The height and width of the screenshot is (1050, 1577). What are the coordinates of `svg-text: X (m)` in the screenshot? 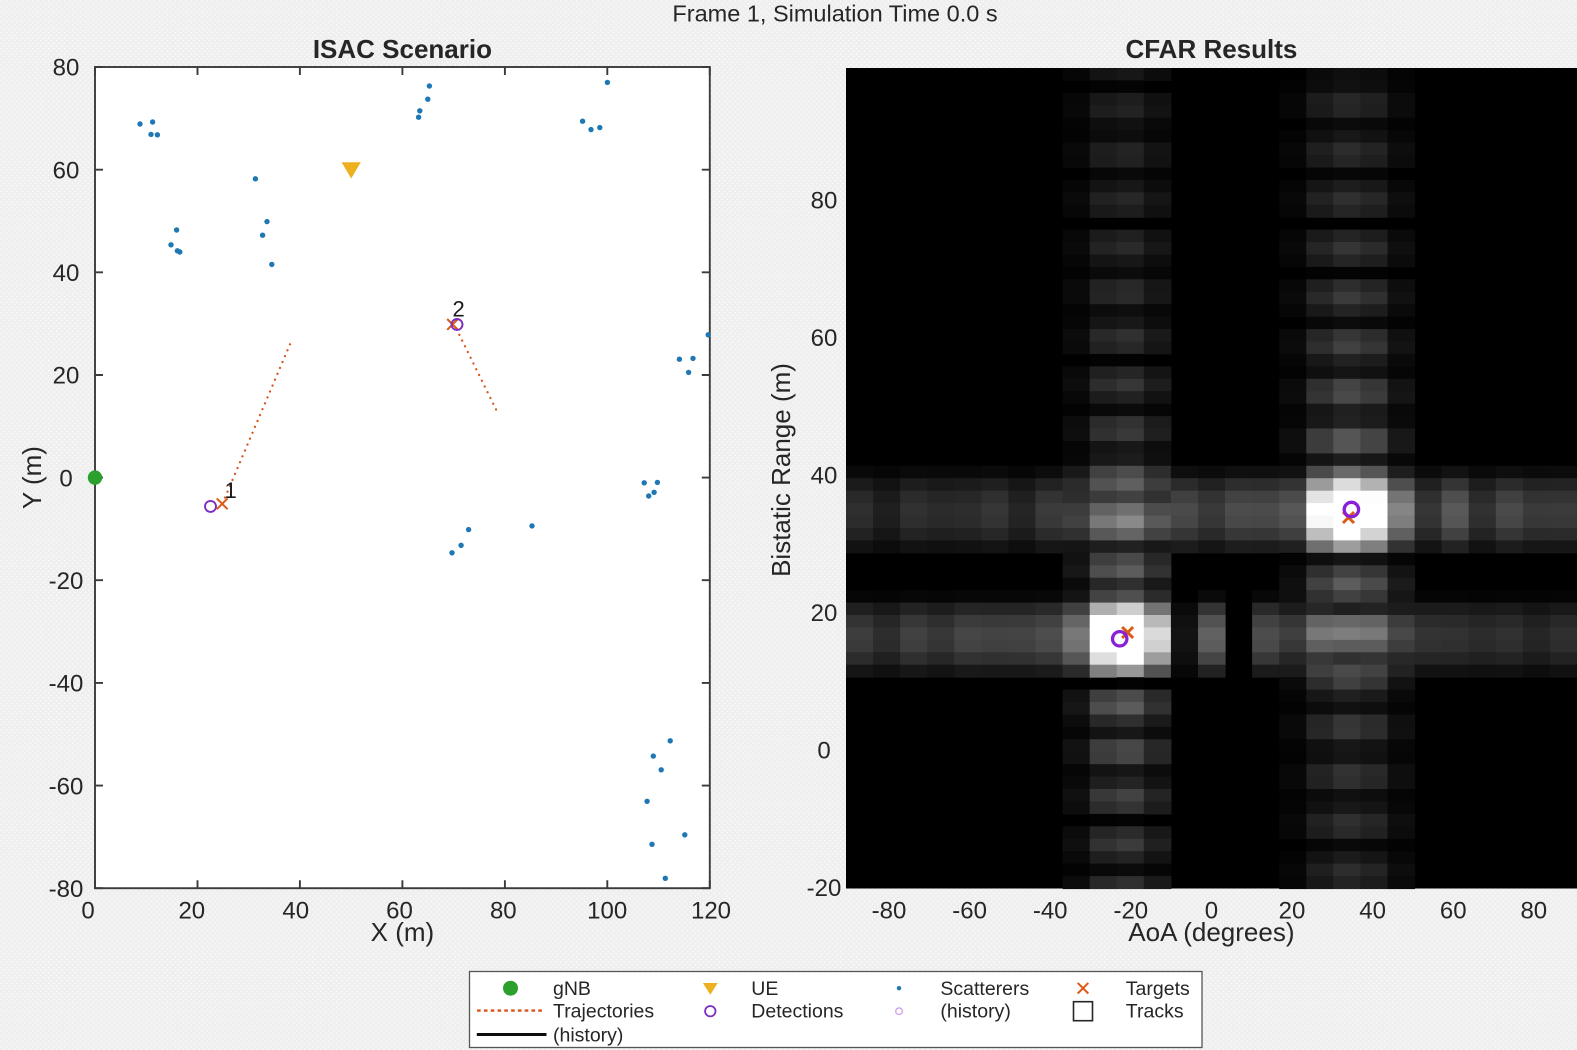 It's located at (403, 932).